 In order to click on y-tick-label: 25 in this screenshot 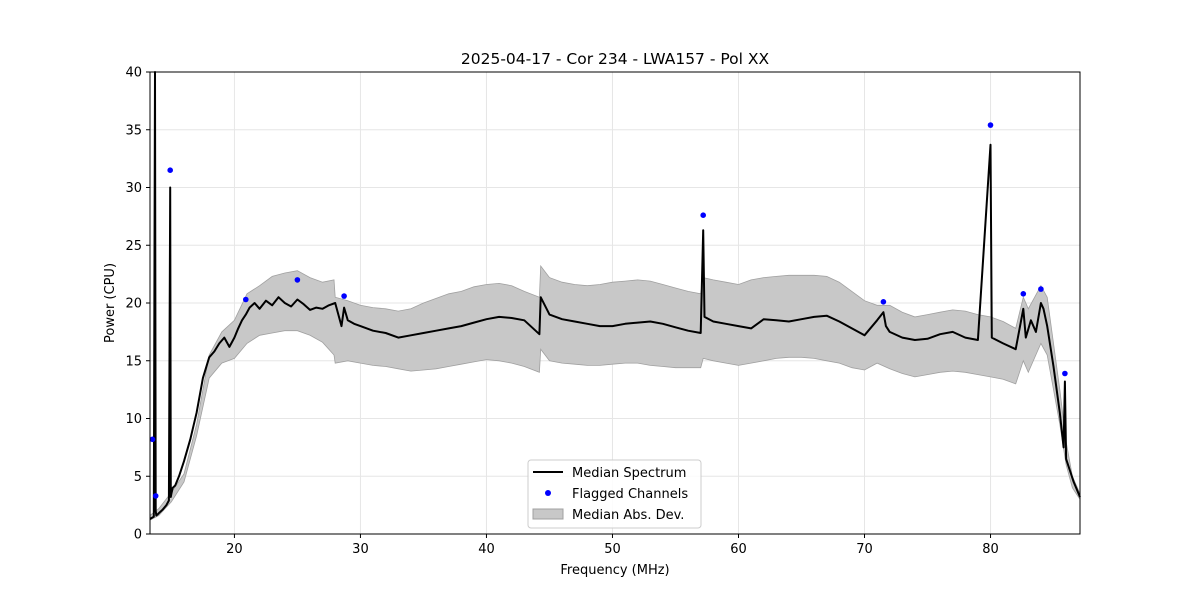, I will do `click(133, 246)`.